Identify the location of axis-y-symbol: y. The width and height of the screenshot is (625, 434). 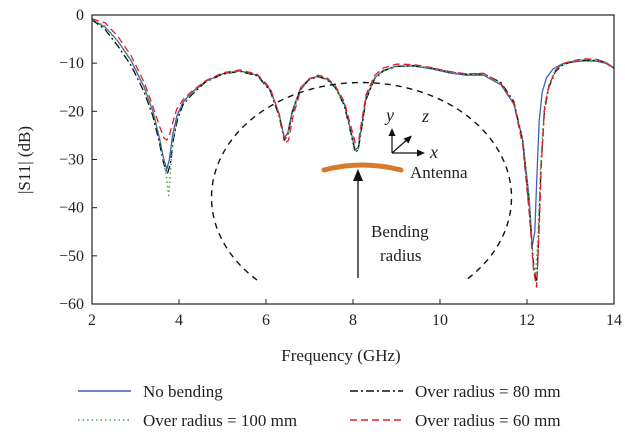
(389, 115).